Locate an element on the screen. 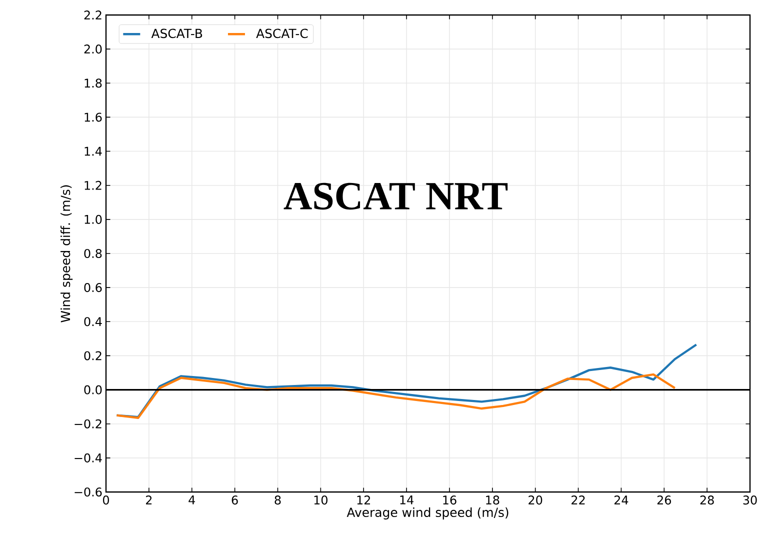 The image size is (784, 548). x-tick-label: 6 is located at coordinates (235, 500).